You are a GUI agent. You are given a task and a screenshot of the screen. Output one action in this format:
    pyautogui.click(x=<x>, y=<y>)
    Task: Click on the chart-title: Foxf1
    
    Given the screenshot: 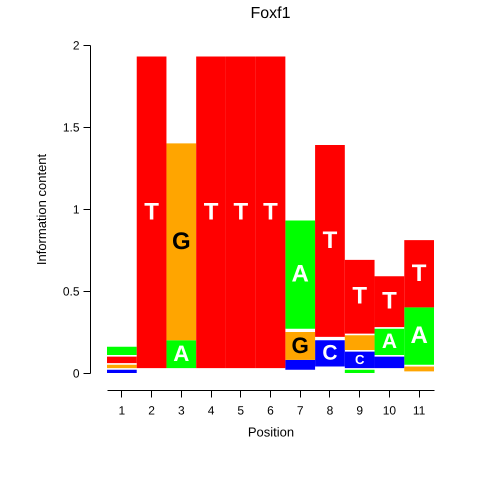 What is the action you would take?
    pyautogui.click(x=270, y=13)
    